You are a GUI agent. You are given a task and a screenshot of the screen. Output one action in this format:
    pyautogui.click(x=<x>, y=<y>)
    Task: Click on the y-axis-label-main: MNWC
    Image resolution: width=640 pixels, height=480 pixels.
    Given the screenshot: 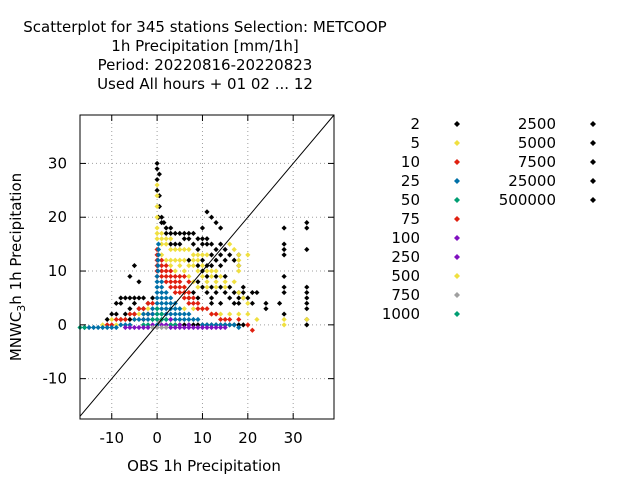 What is the action you would take?
    pyautogui.click(x=16, y=336)
    